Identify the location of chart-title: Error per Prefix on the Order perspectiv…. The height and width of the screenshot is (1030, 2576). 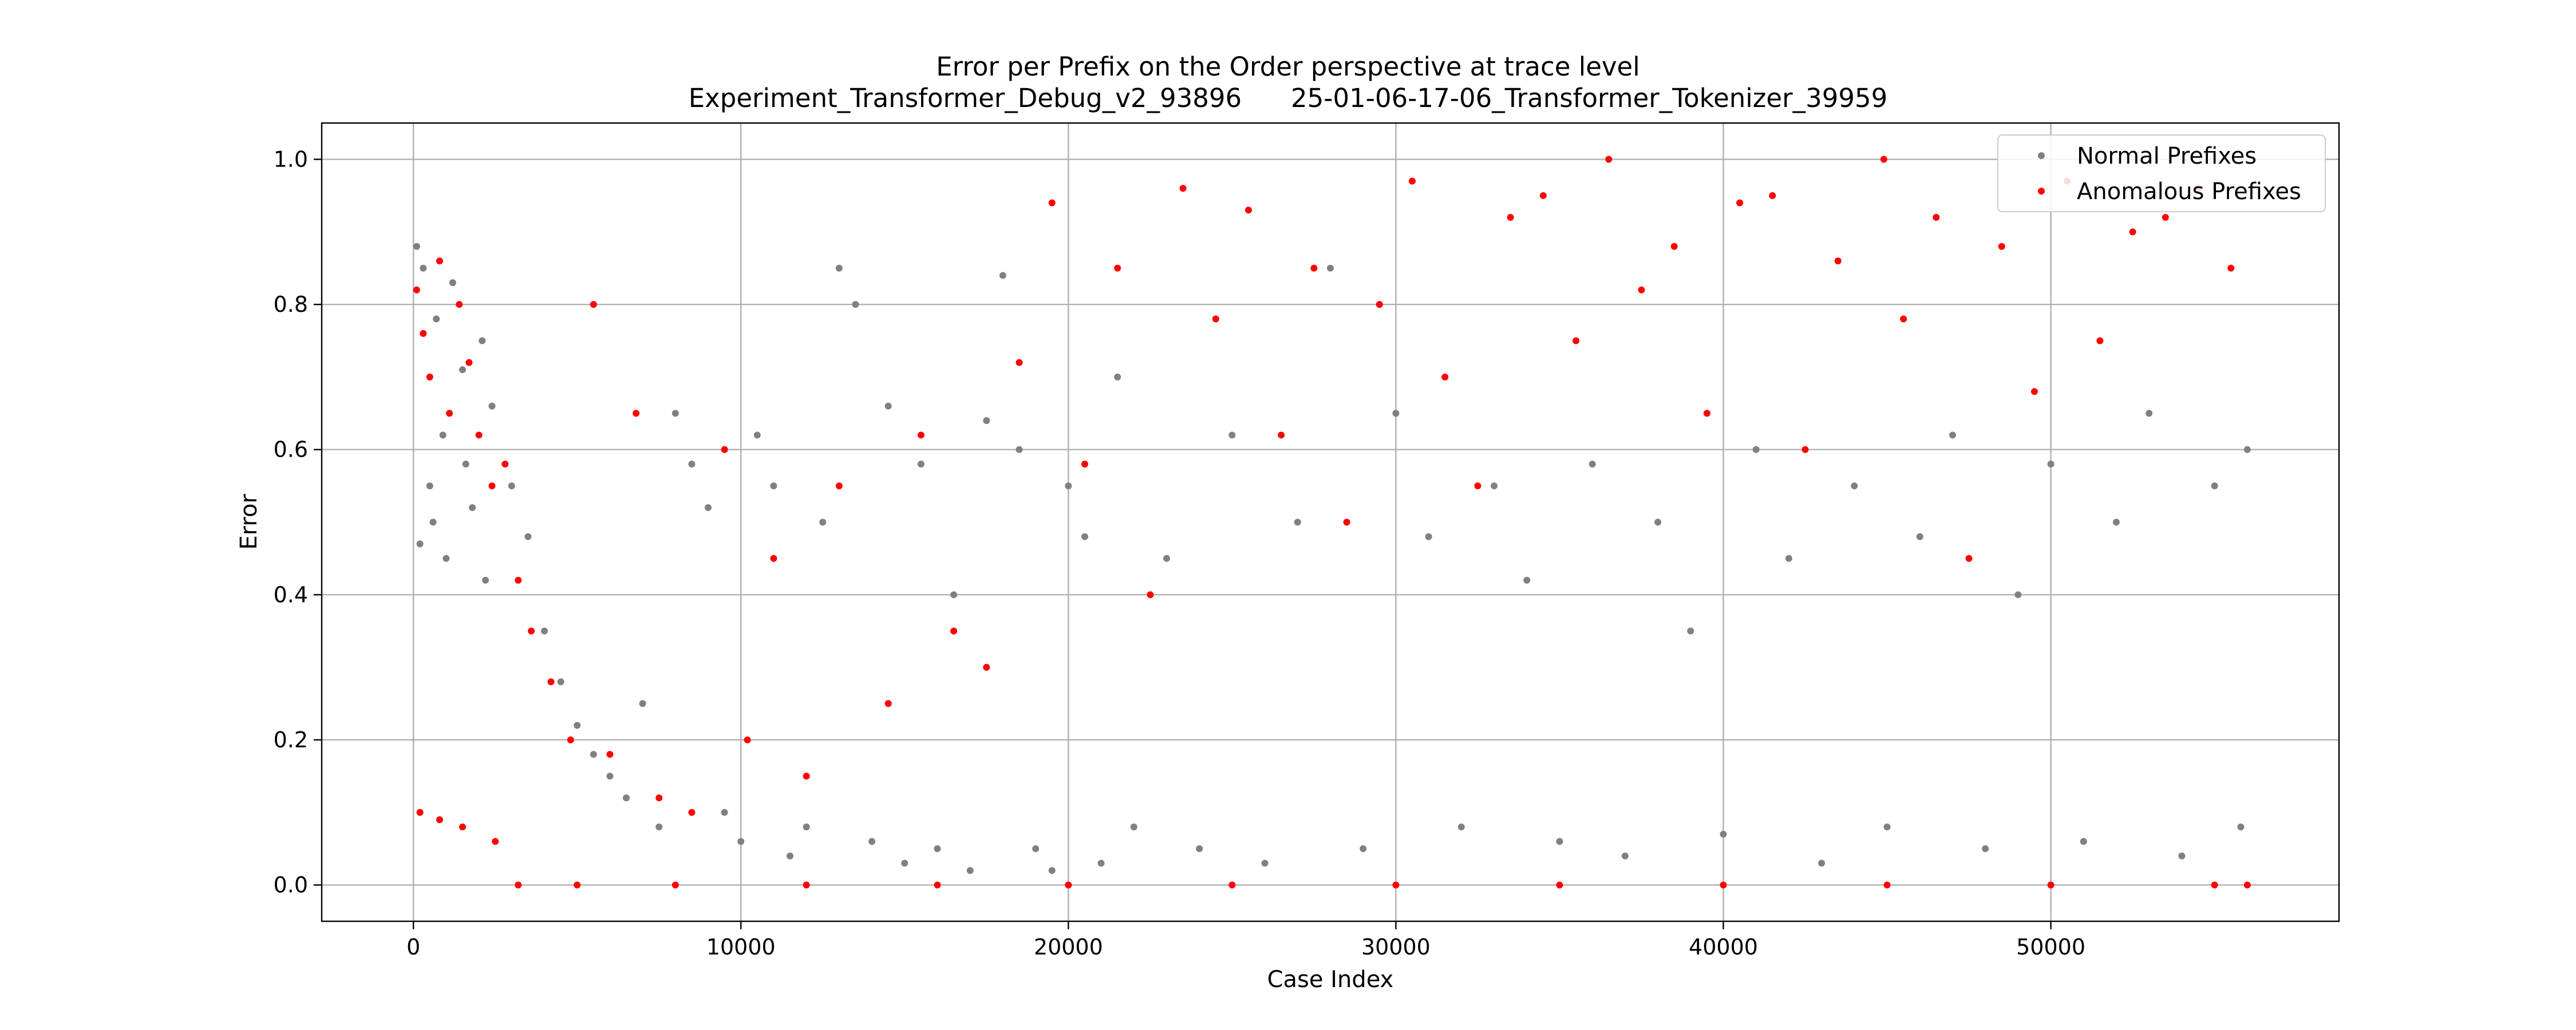
(1288, 67).